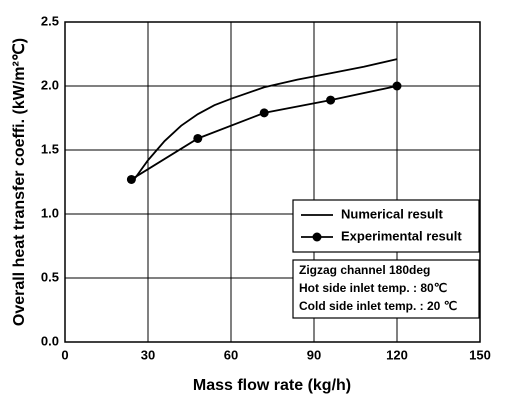  I want to click on x-tick-label: 60, so click(231, 354).